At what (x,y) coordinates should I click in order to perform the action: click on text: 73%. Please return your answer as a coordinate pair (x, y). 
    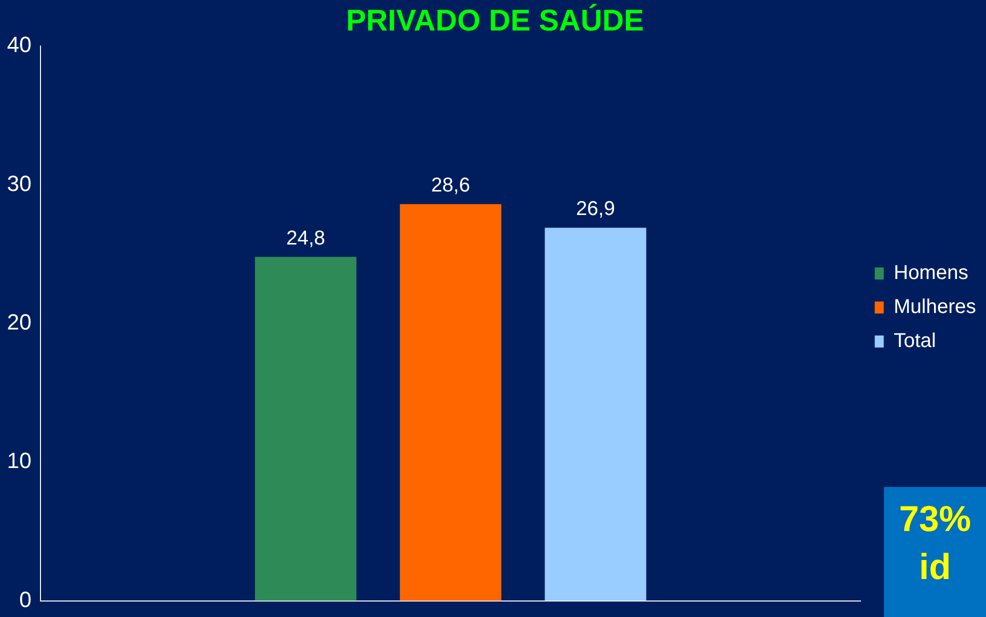
    Looking at the image, I should click on (935, 519).